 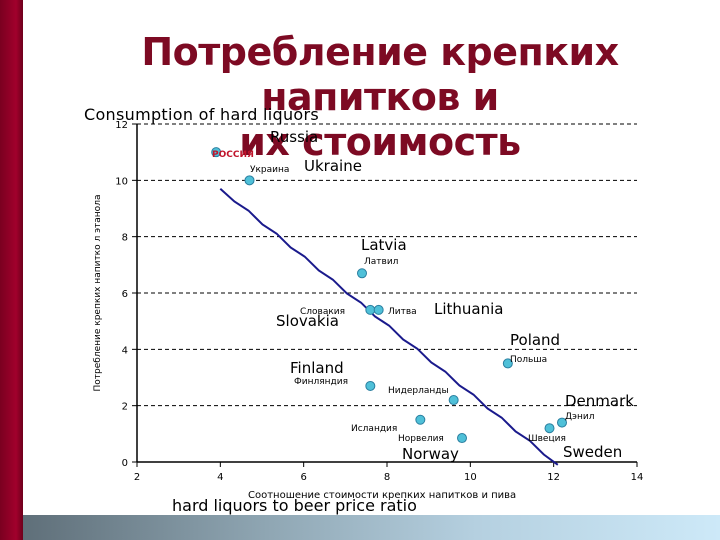 I want to click on point-label-en: Denmark, so click(x=599, y=401).